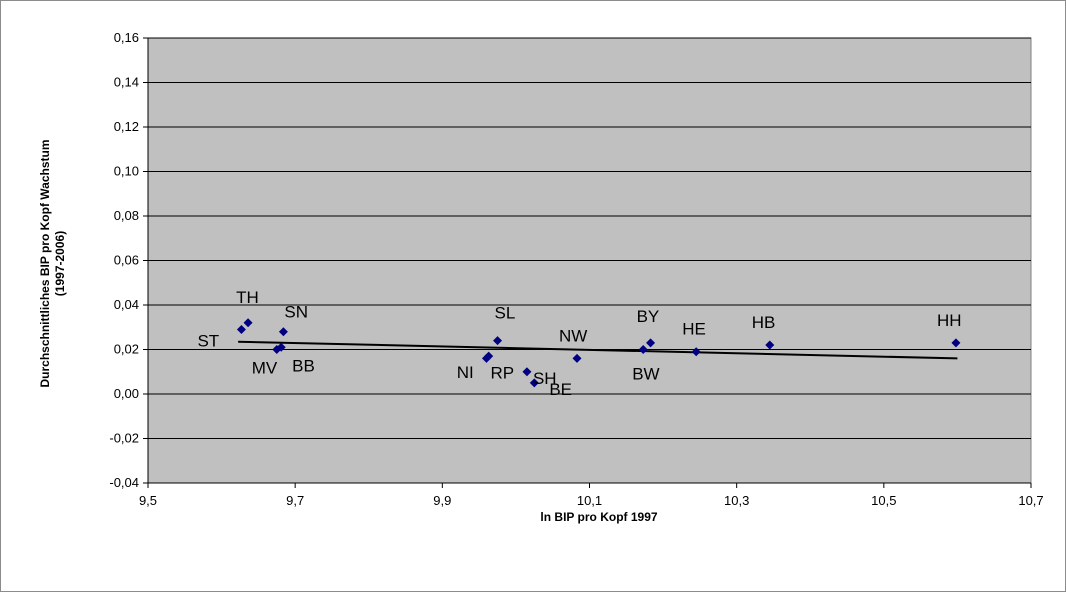  I want to click on point-label-th: TH, so click(247, 297).